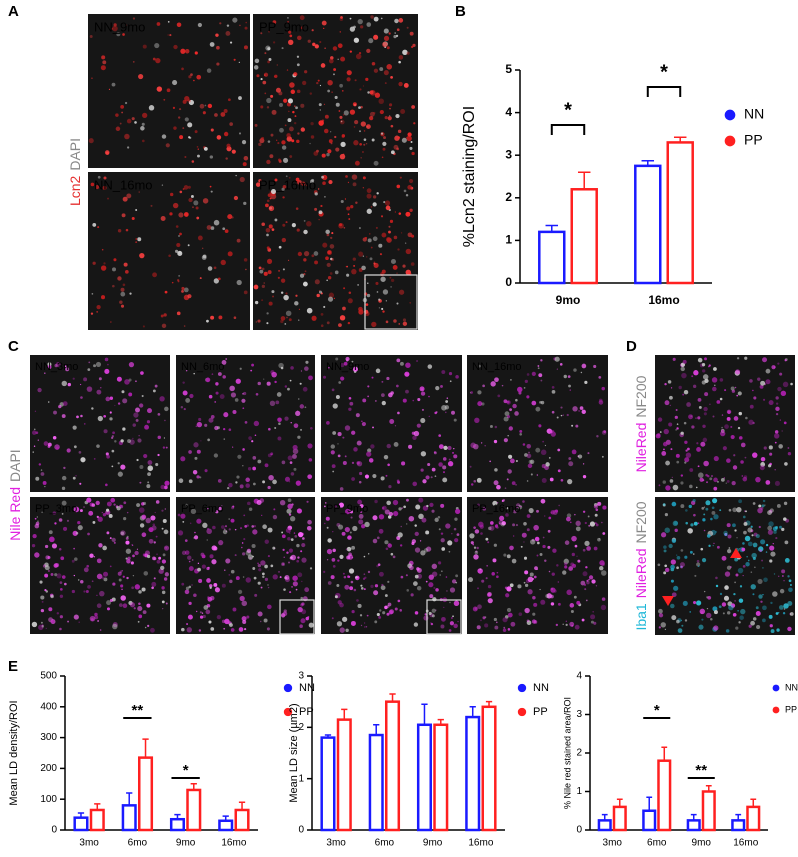 The width and height of the screenshot is (798, 857). Describe the element at coordinates (776, 710) in the screenshot. I see `legend-marker` at that location.